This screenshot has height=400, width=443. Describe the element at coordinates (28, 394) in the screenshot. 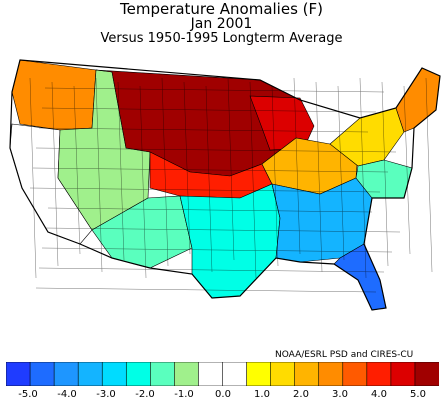

I see `legend-tick-label: -5.0` at that location.